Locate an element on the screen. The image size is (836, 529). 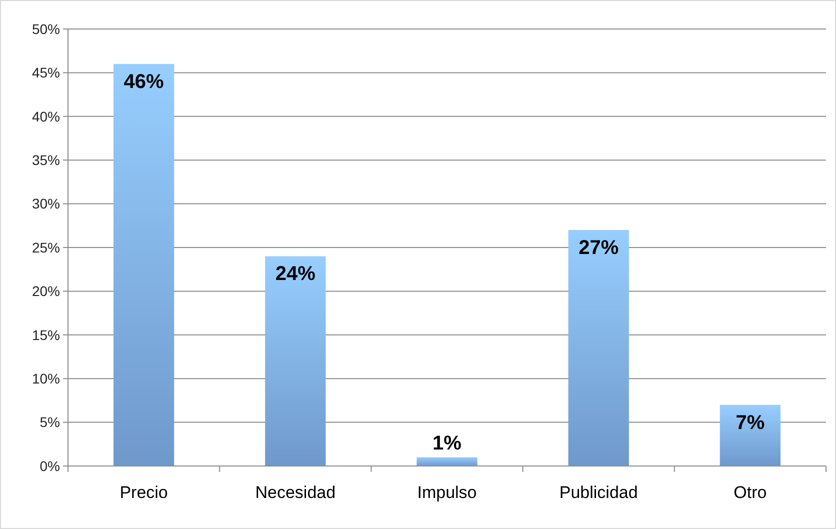
y-tick-label: 50% is located at coordinates (46, 28).